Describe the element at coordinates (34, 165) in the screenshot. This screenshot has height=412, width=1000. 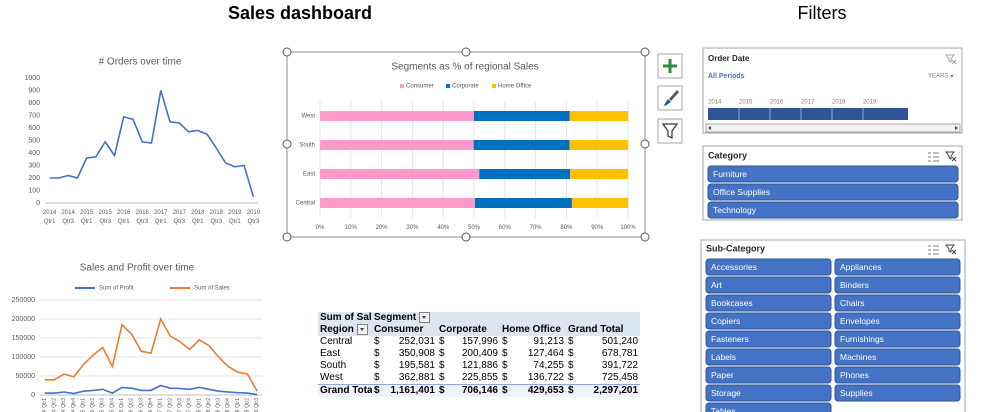
I see `y-tick-label: 300` at that location.